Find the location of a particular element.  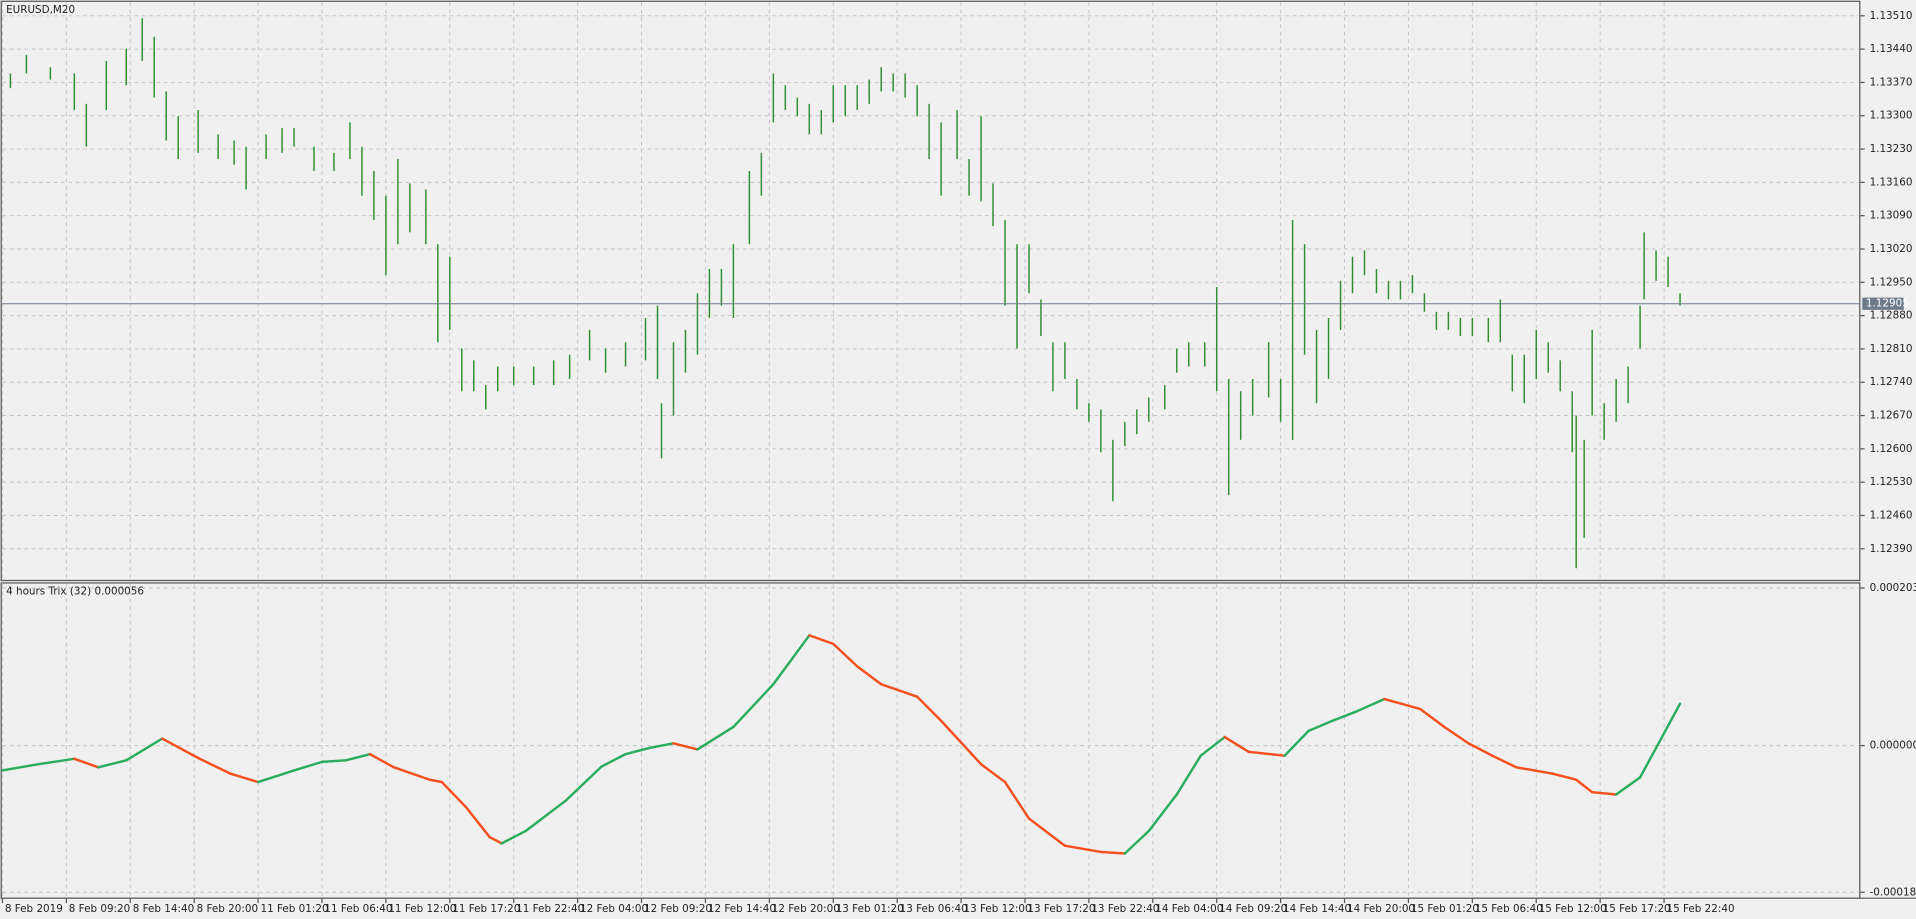

panel-title: EURUSD,M20 is located at coordinates (40, 10).